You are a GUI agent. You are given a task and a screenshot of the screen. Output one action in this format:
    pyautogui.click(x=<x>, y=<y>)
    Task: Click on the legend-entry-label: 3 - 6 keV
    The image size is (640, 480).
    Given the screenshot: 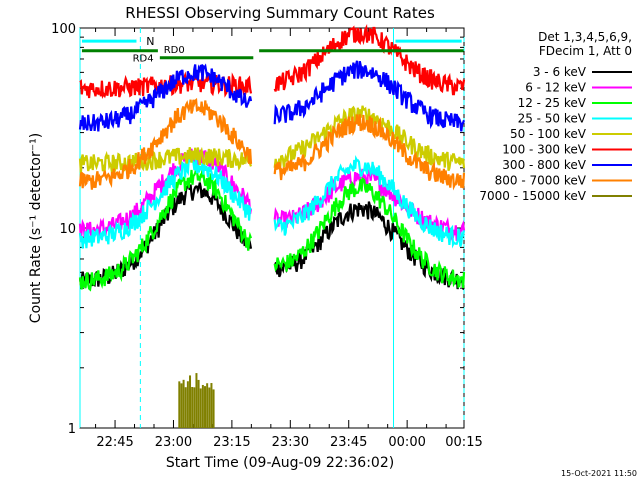 What is the action you would take?
    pyautogui.click(x=560, y=72)
    